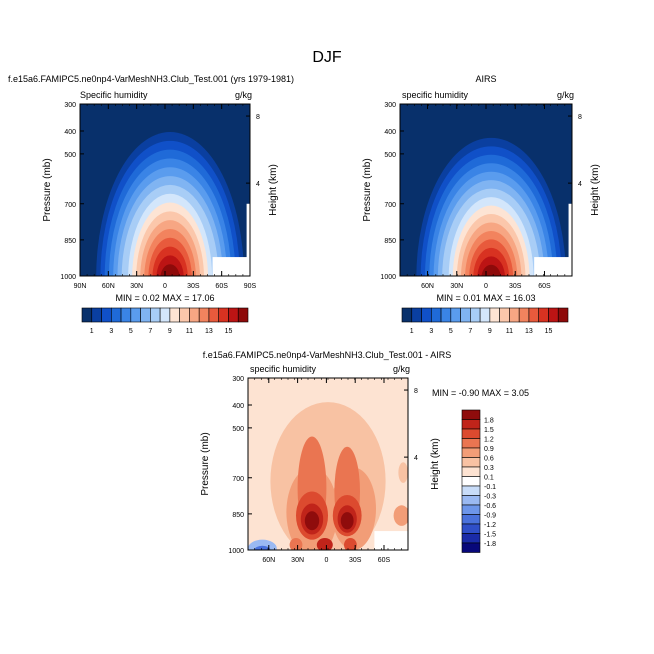  I want to click on panel-diff-stats: MIN = -0.90 MAX = 3.05, so click(480, 393).